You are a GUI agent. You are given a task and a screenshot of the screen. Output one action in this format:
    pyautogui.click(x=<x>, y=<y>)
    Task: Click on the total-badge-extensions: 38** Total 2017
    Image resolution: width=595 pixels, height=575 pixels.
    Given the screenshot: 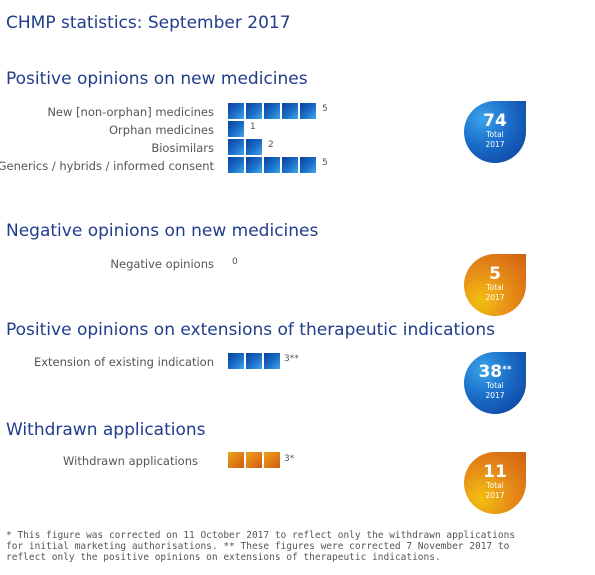 What is the action you would take?
    pyautogui.click(x=495, y=383)
    